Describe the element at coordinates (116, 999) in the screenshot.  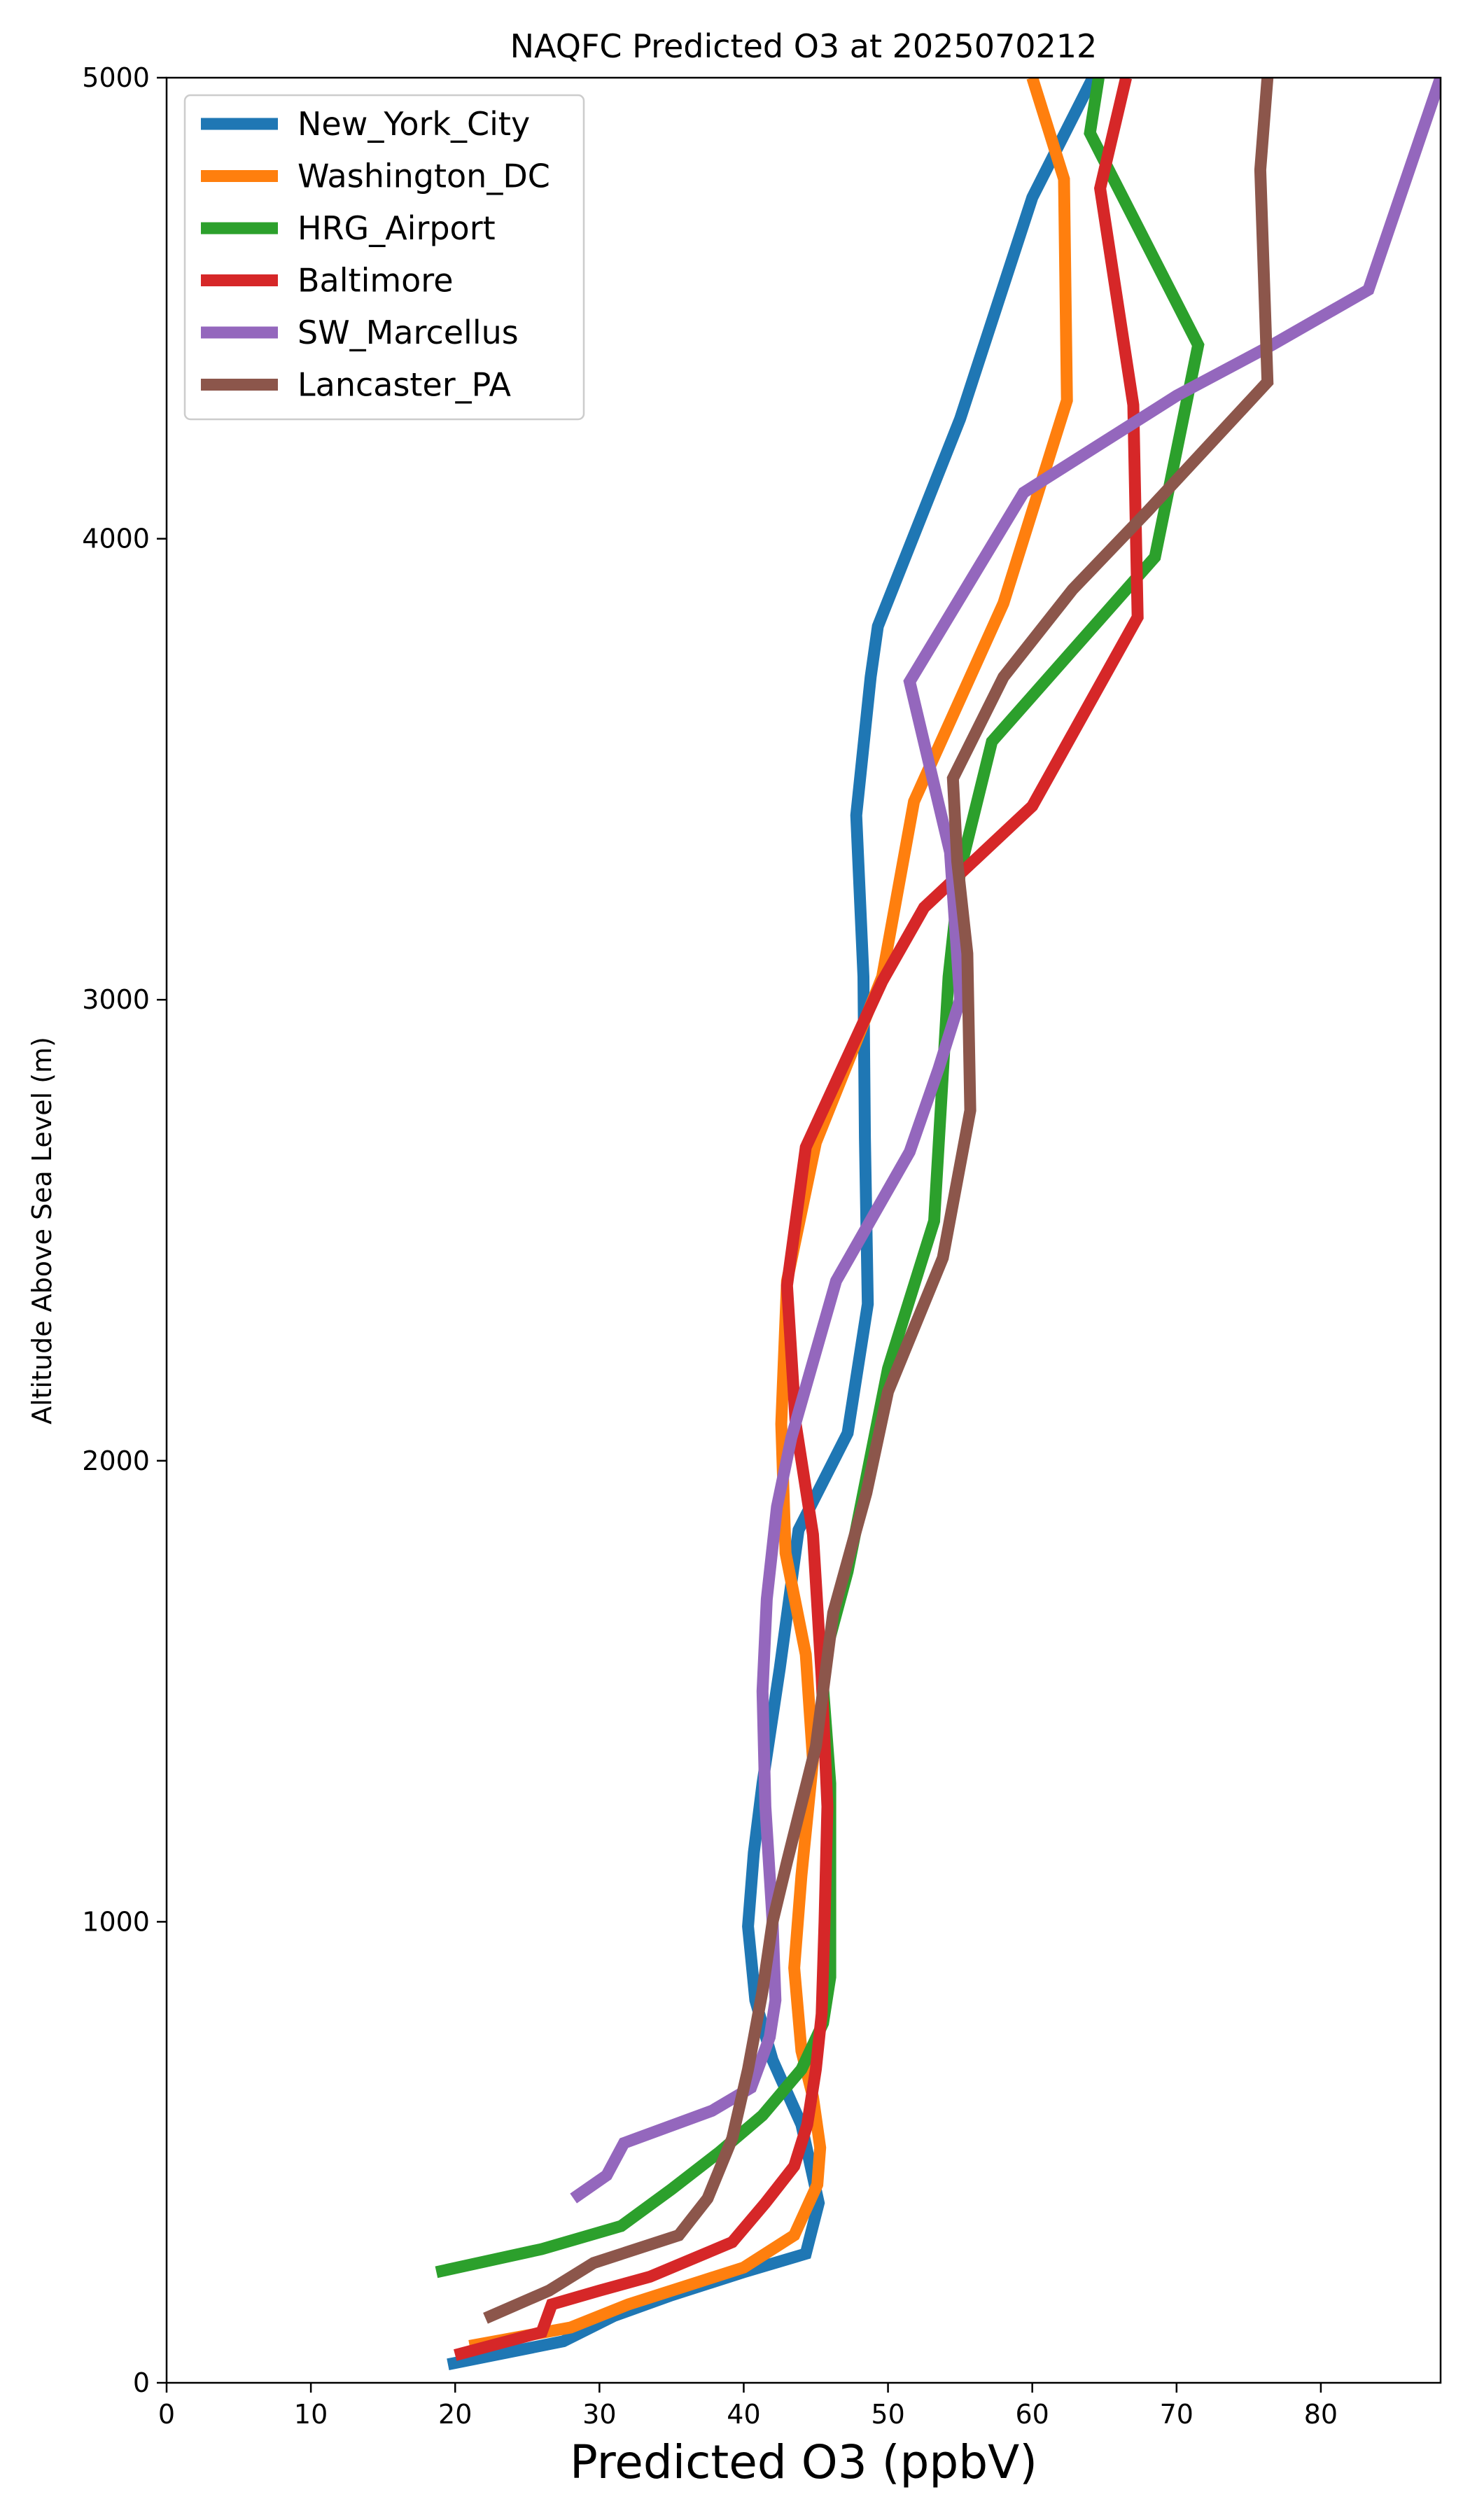
I see `y-tick-label: 3000` at that location.